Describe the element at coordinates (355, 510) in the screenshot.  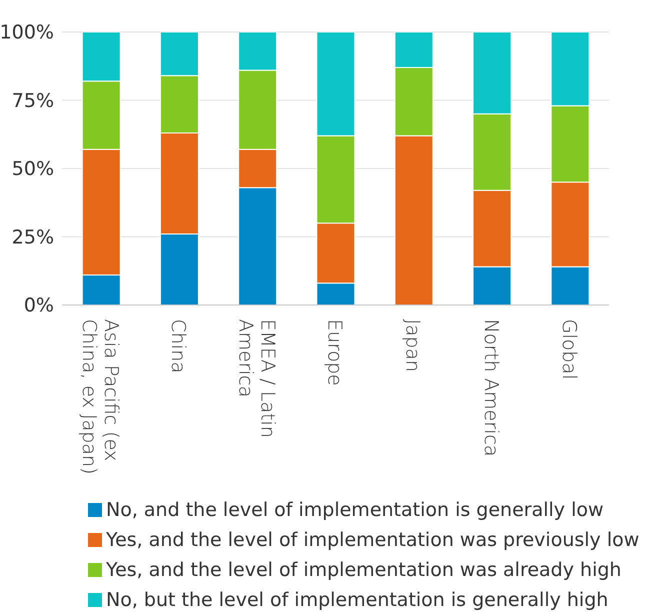
I see `legend-label: No, and the level of implementation is generally low` at that location.